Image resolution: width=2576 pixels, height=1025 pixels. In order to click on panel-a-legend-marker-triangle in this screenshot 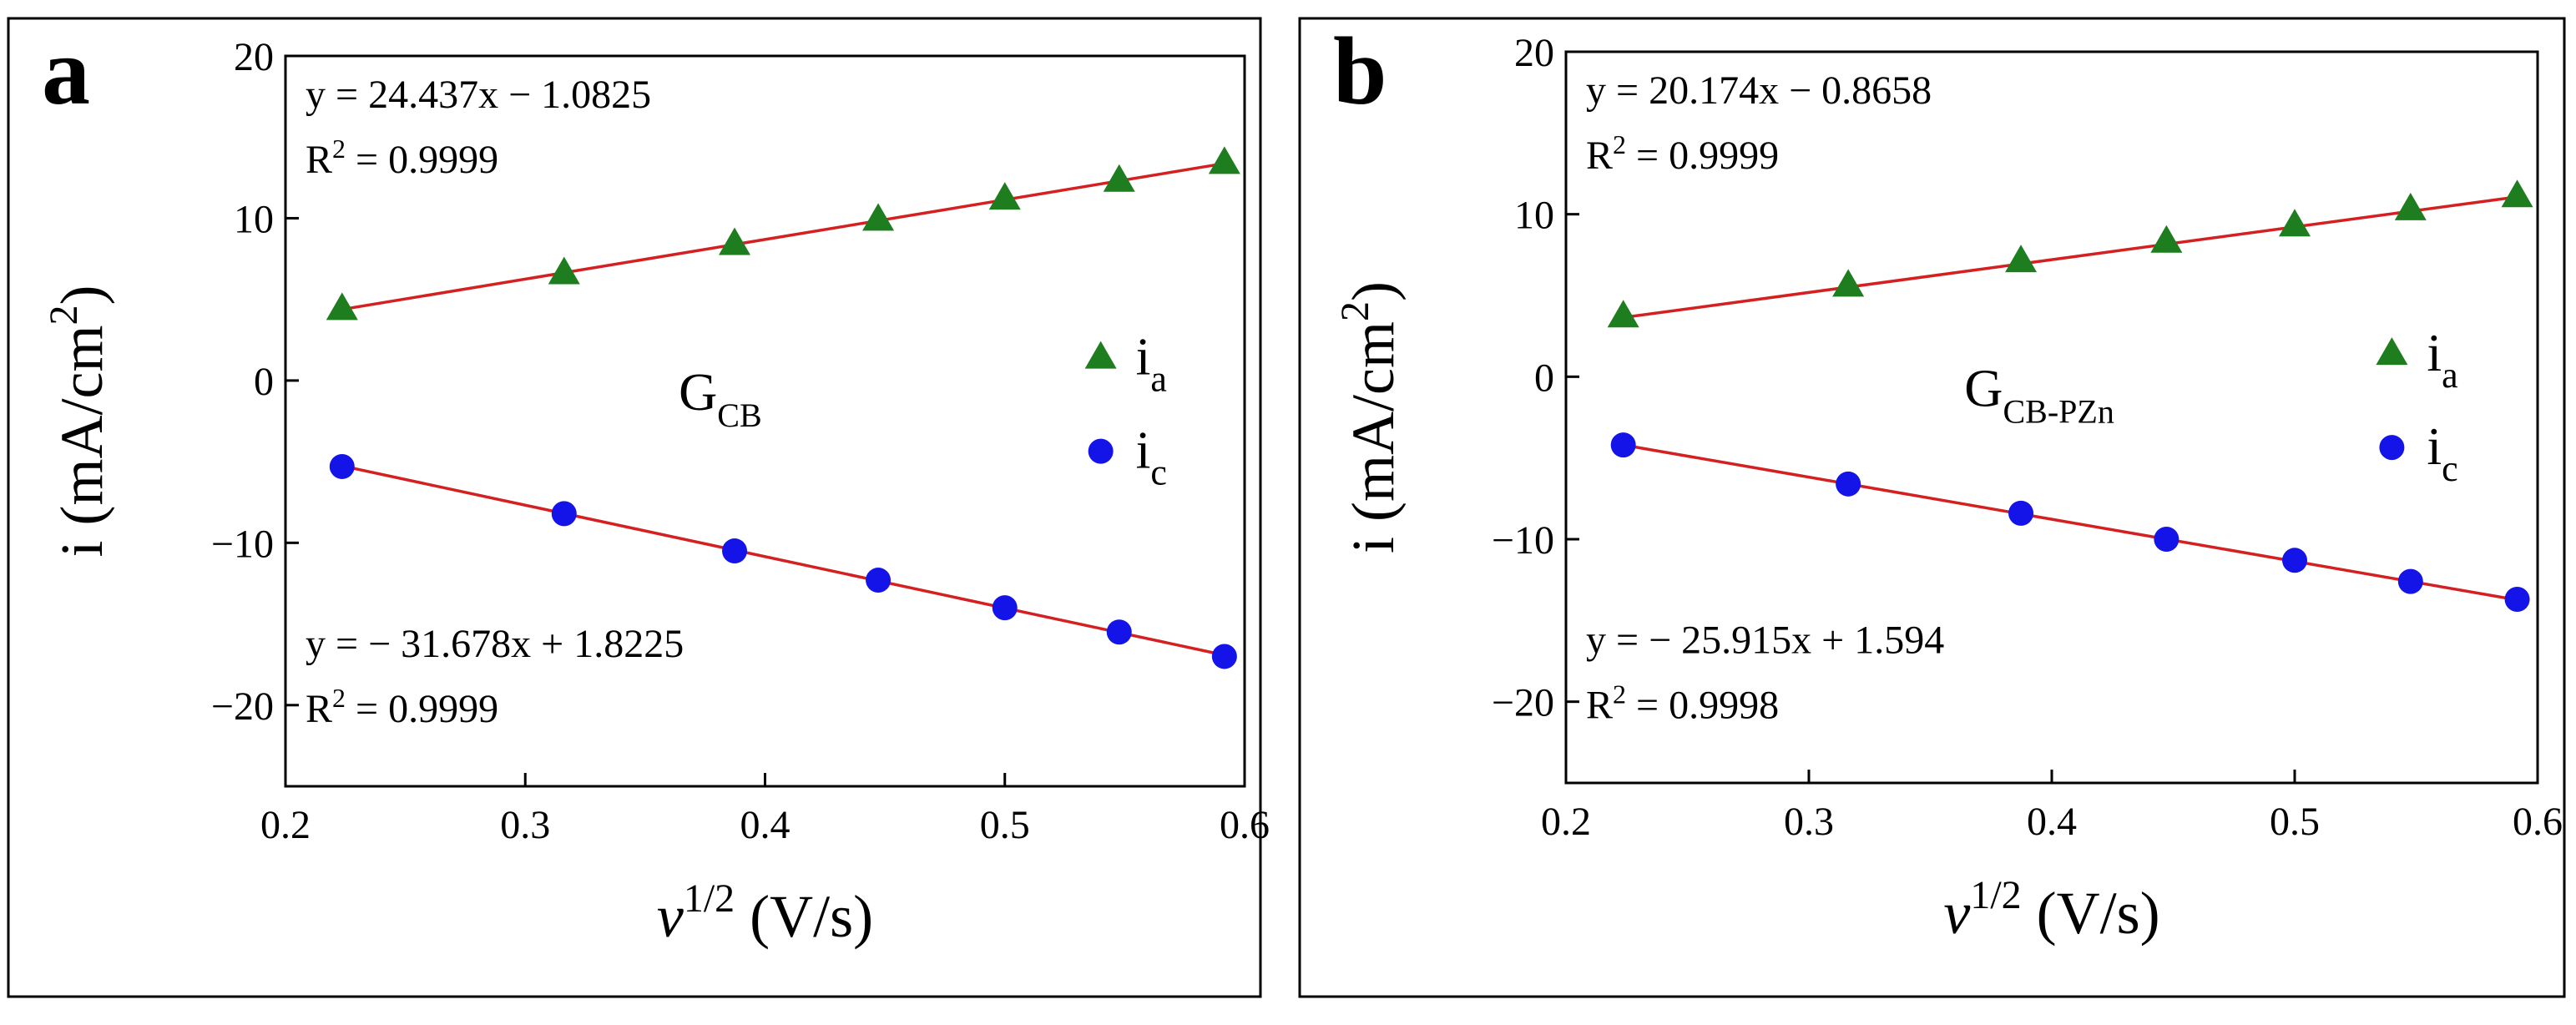, I will do `click(1100, 355)`.